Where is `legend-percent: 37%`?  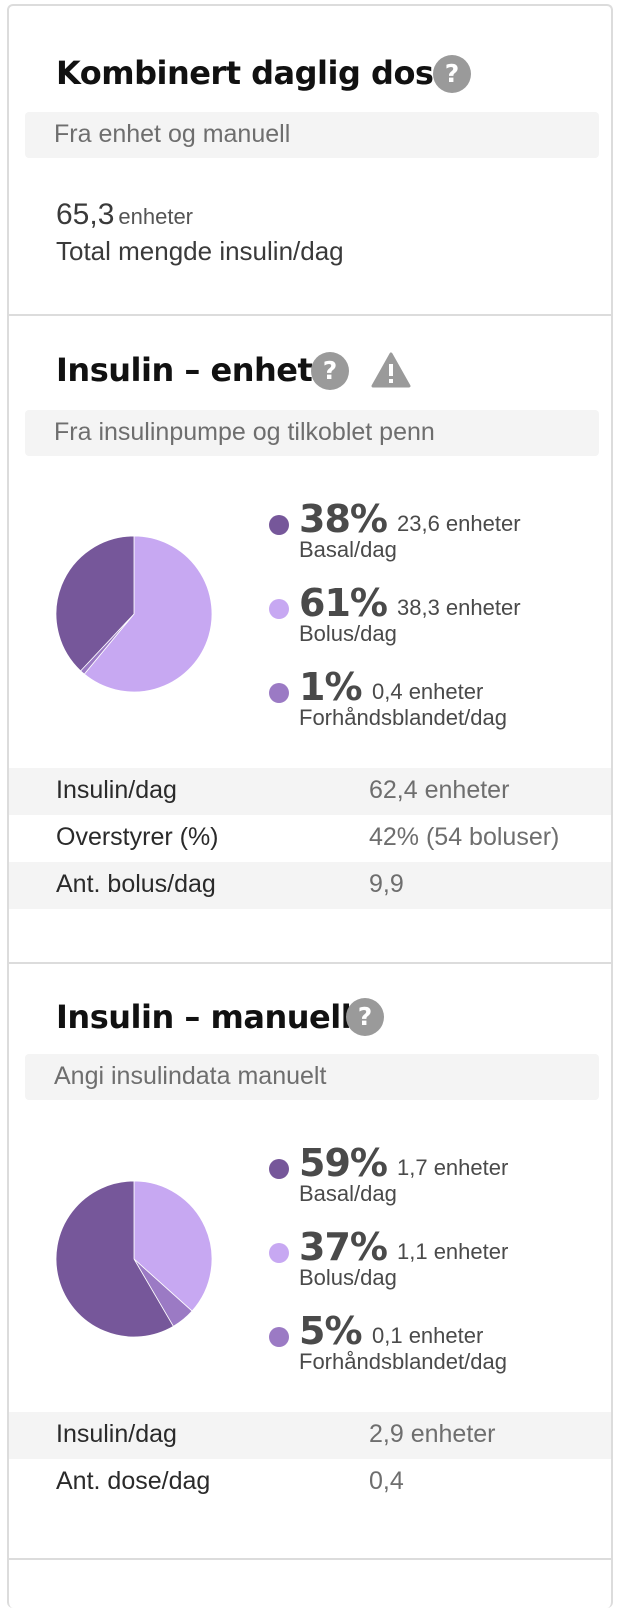 legend-percent: 37% is located at coordinates (343, 1247).